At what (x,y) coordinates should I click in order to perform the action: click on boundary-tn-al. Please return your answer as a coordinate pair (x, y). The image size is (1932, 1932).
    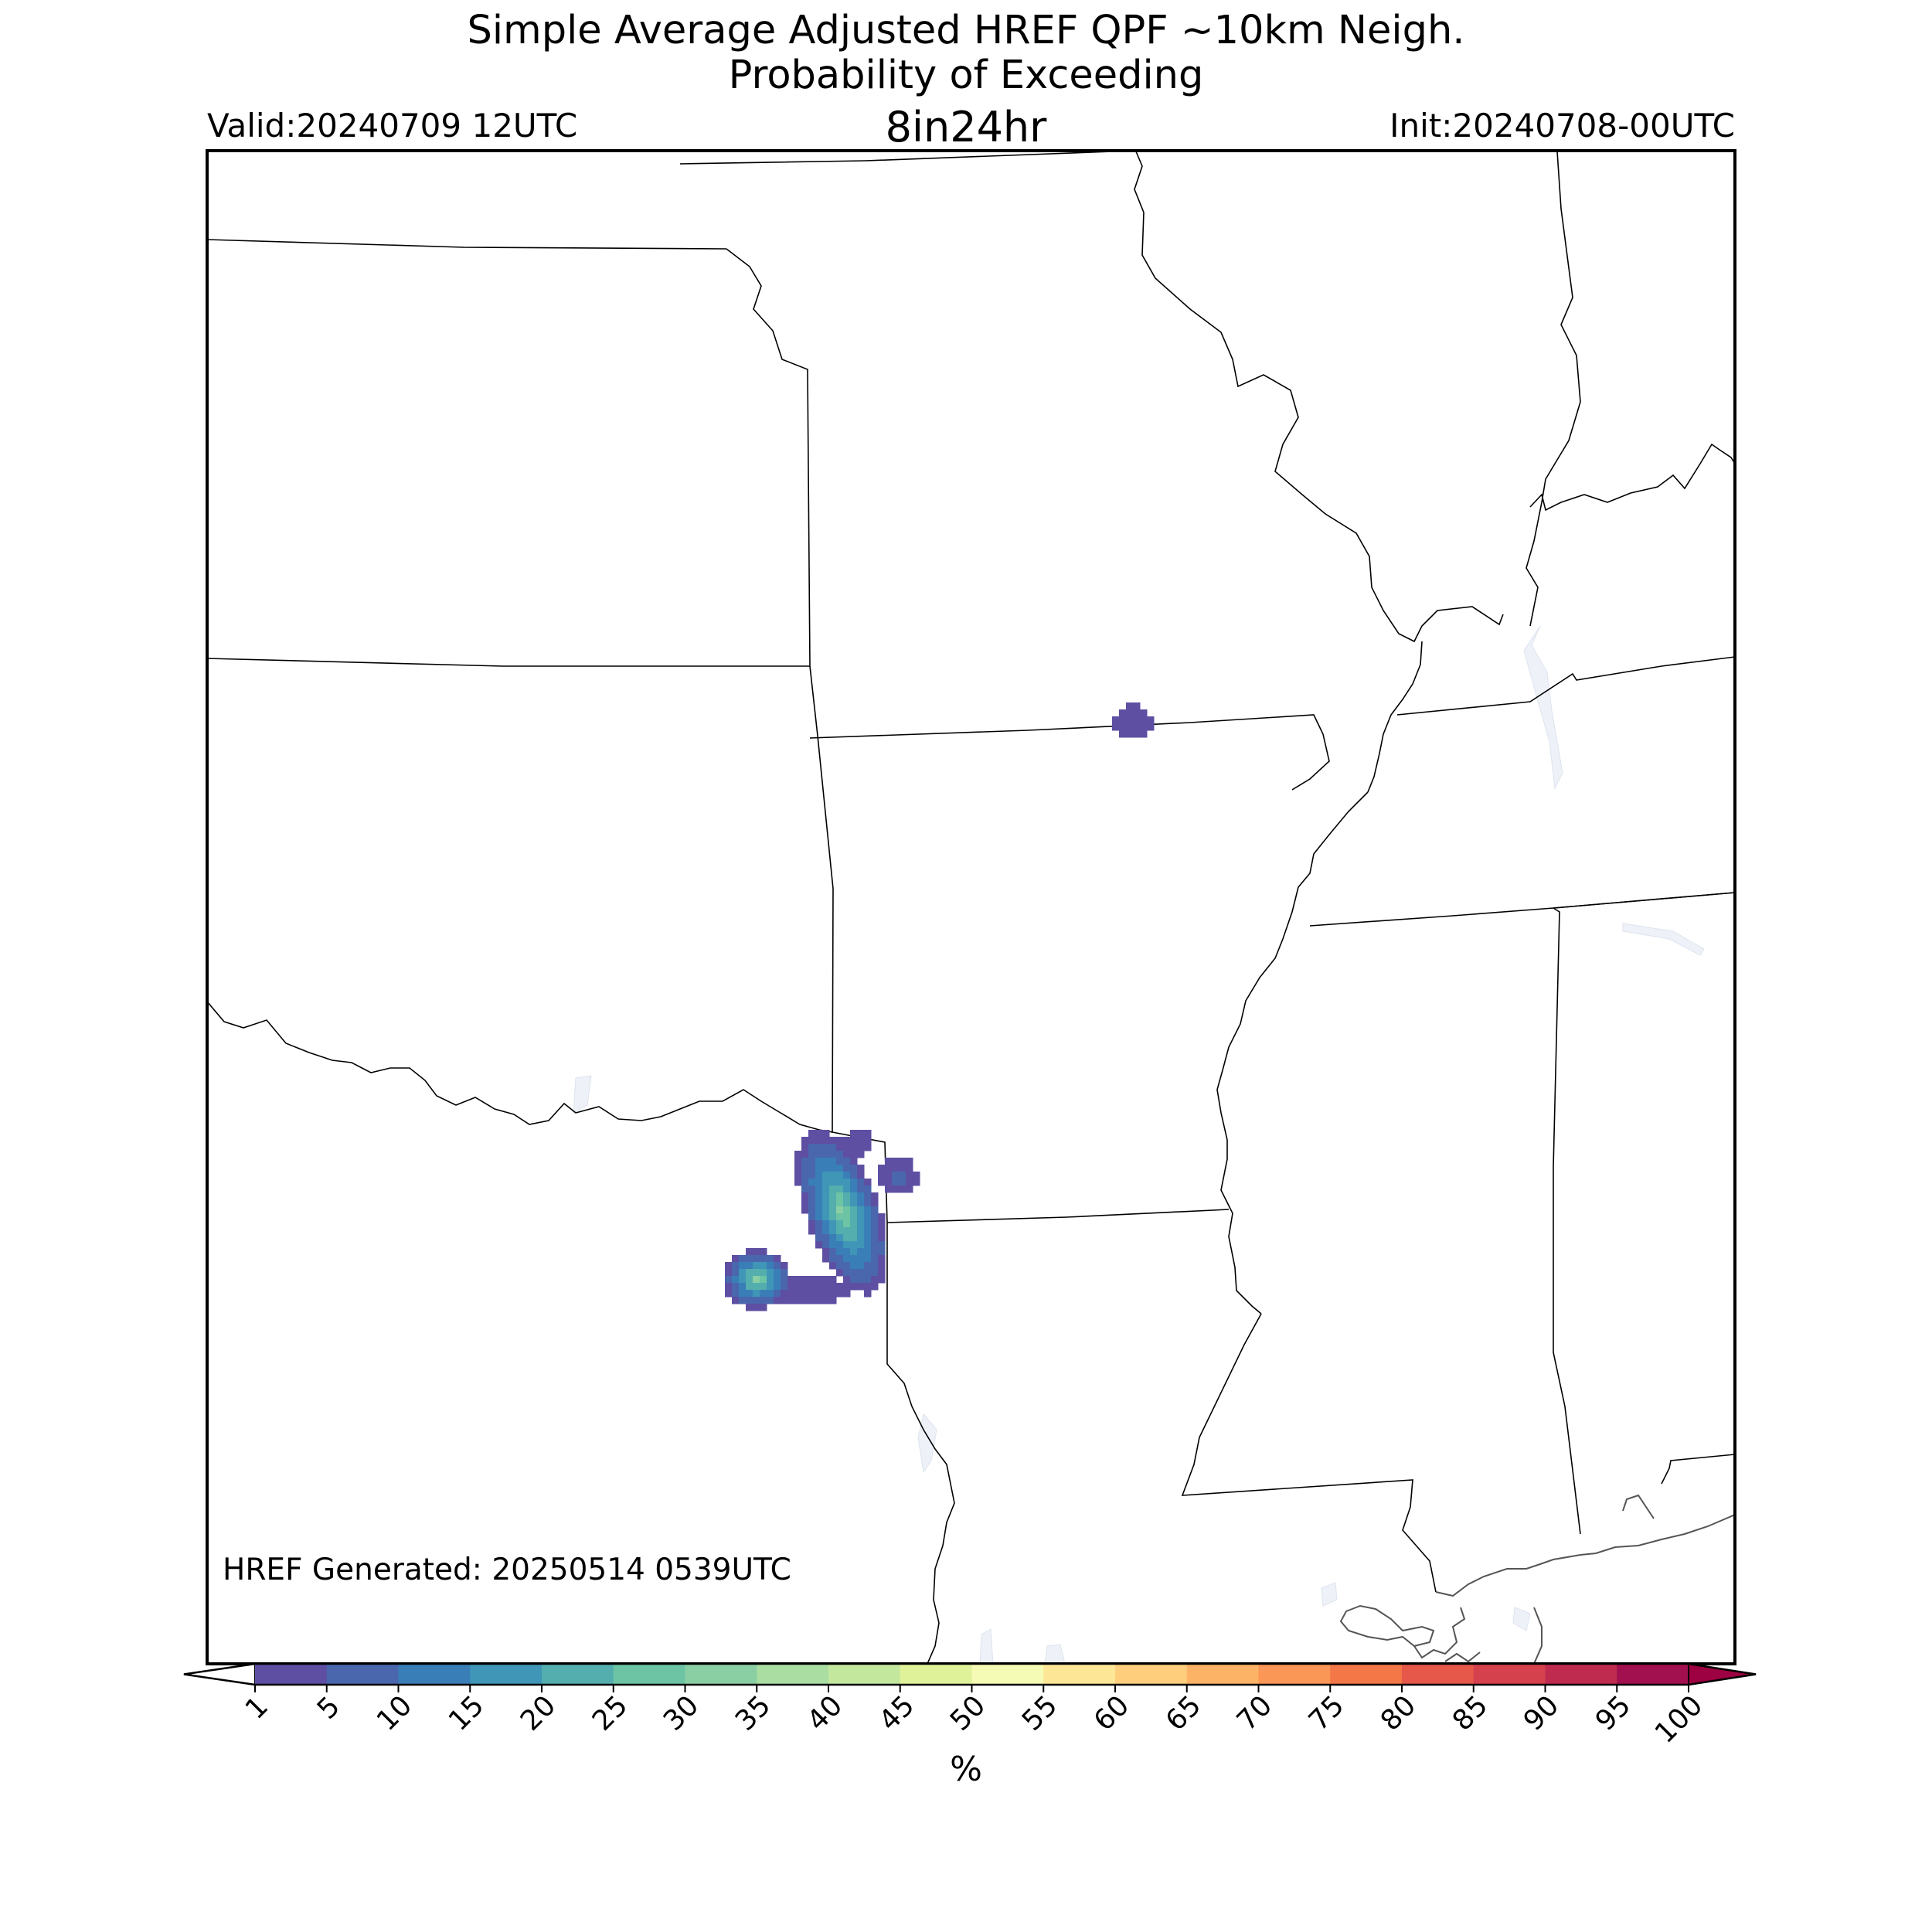
    Looking at the image, I should click on (1644, 900).